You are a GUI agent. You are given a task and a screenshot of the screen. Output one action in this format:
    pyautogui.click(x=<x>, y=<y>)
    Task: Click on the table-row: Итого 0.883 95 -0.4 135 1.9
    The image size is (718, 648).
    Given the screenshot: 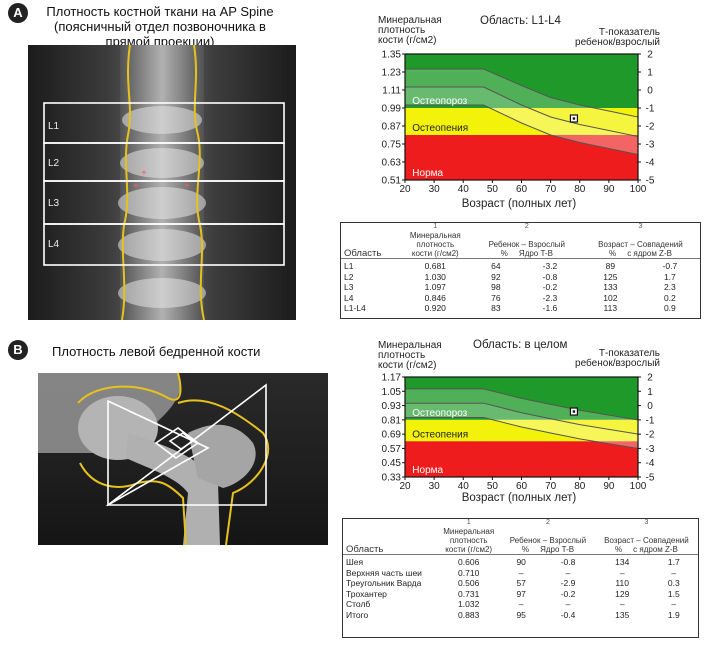 What is the action you would take?
    pyautogui.click(x=520, y=615)
    